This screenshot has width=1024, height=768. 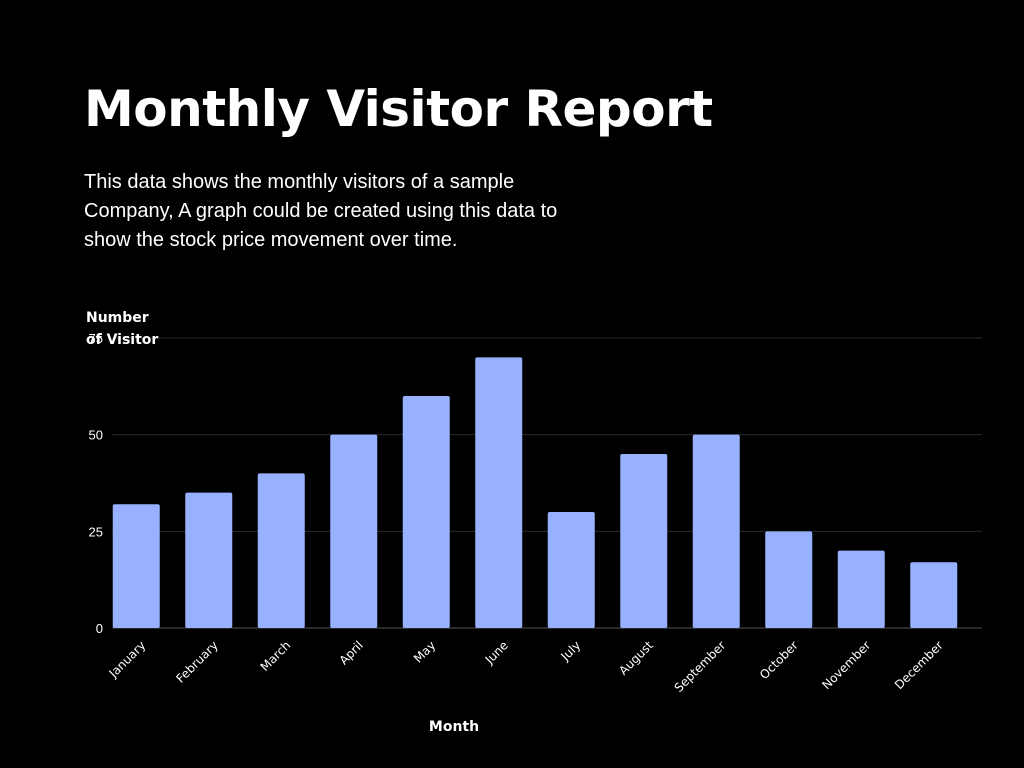 What do you see at coordinates (454, 727) in the screenshot?
I see `x-axis-title: Month` at bounding box center [454, 727].